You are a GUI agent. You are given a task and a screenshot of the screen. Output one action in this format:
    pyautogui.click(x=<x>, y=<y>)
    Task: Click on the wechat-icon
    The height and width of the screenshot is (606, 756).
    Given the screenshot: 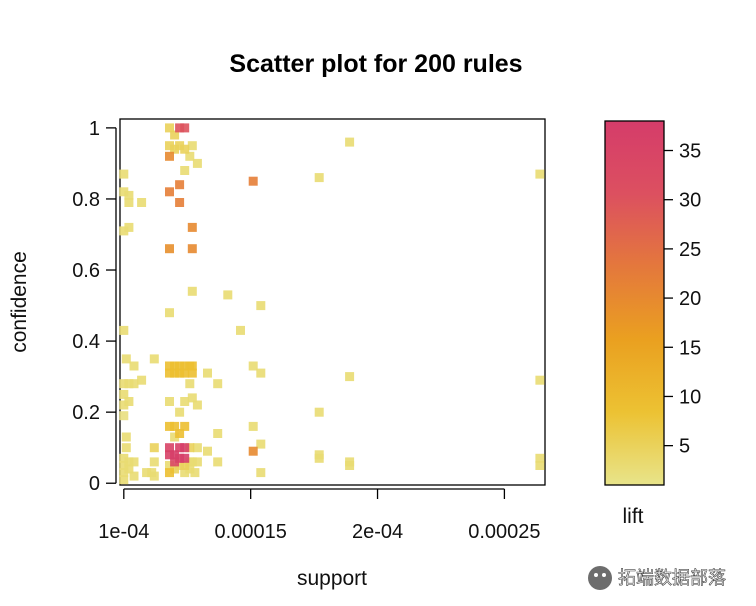 What is the action you would take?
    pyautogui.click(x=600, y=578)
    